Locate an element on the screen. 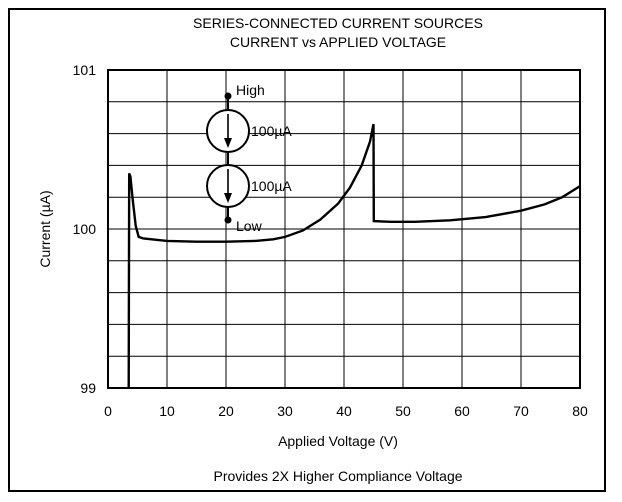 This screenshot has width=622, height=502. x-tick-label: 30 is located at coordinates (285, 411).